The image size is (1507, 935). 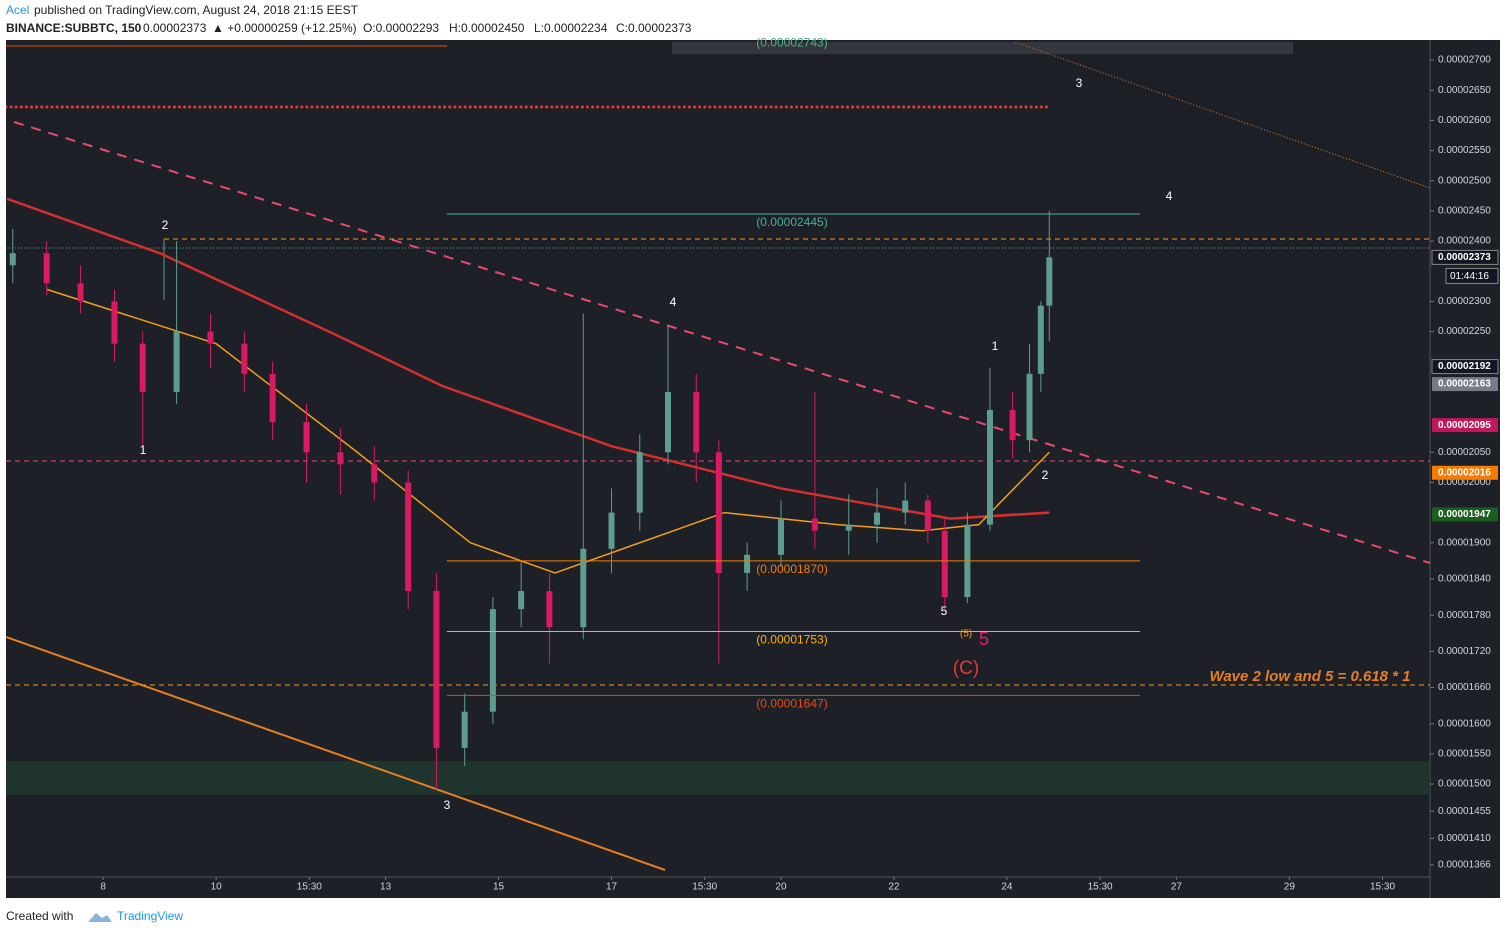 I want to click on wave-label: 4, so click(x=673, y=302).